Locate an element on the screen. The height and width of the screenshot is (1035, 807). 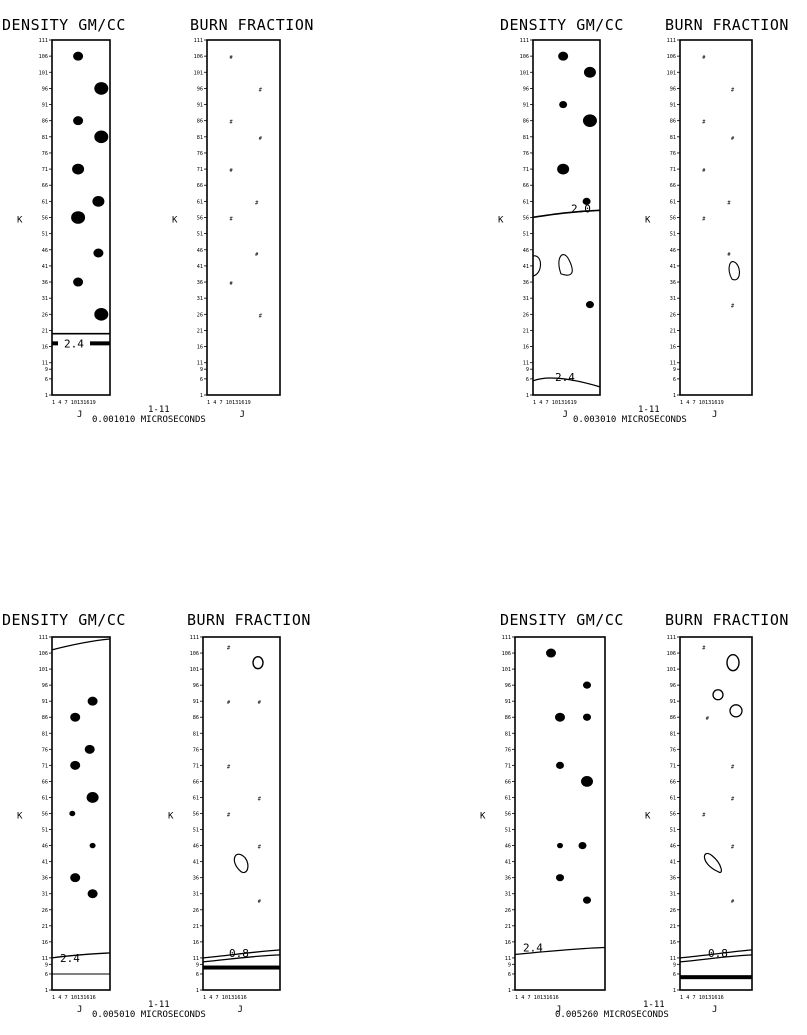
density-contour-label: 2.0 is located at coordinates (581, 208).